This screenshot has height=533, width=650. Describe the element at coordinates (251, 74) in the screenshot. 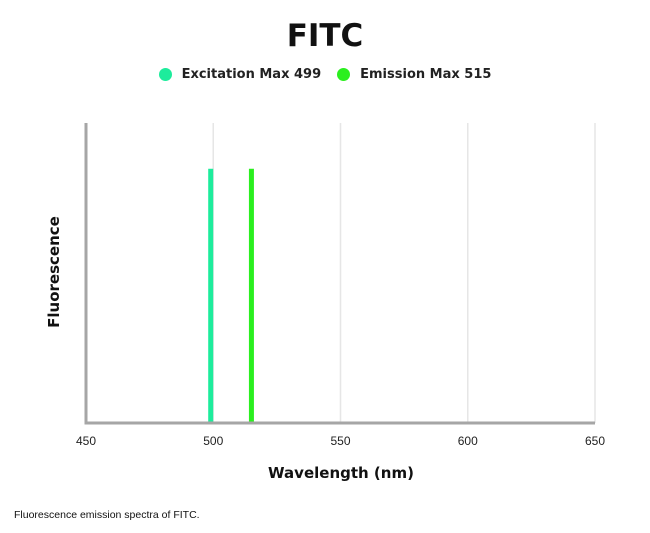

I see `legend-label-excitation: Excitation Max 499` at that location.